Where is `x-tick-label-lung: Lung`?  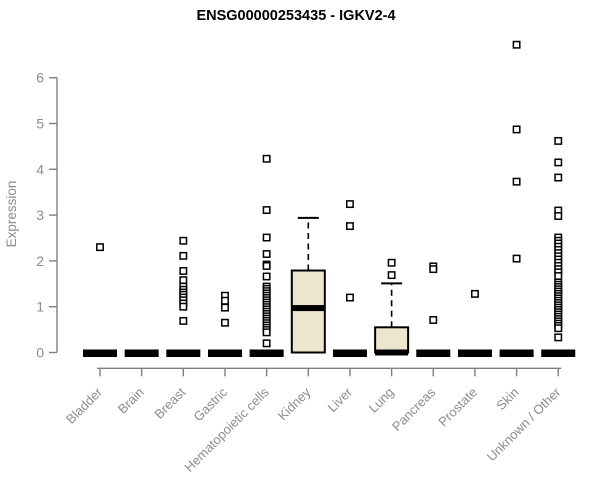 x-tick-label-lung: Lung is located at coordinates (381, 400).